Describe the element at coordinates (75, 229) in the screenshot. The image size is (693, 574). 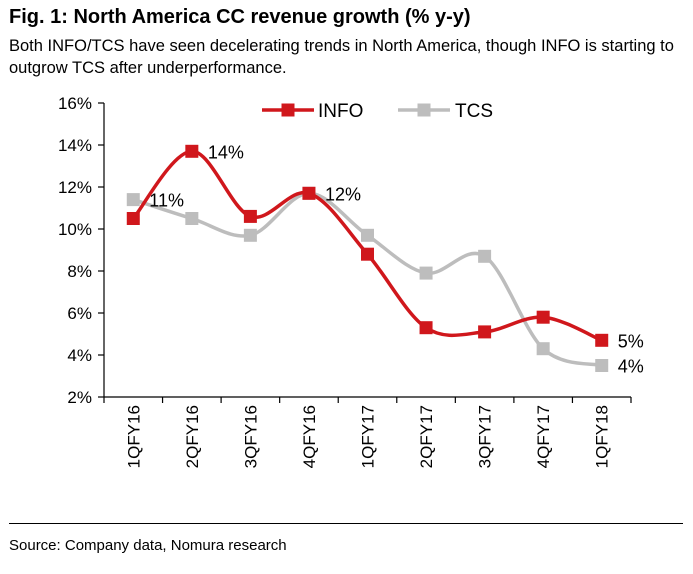
I see `y-tick-label: 10%` at that location.